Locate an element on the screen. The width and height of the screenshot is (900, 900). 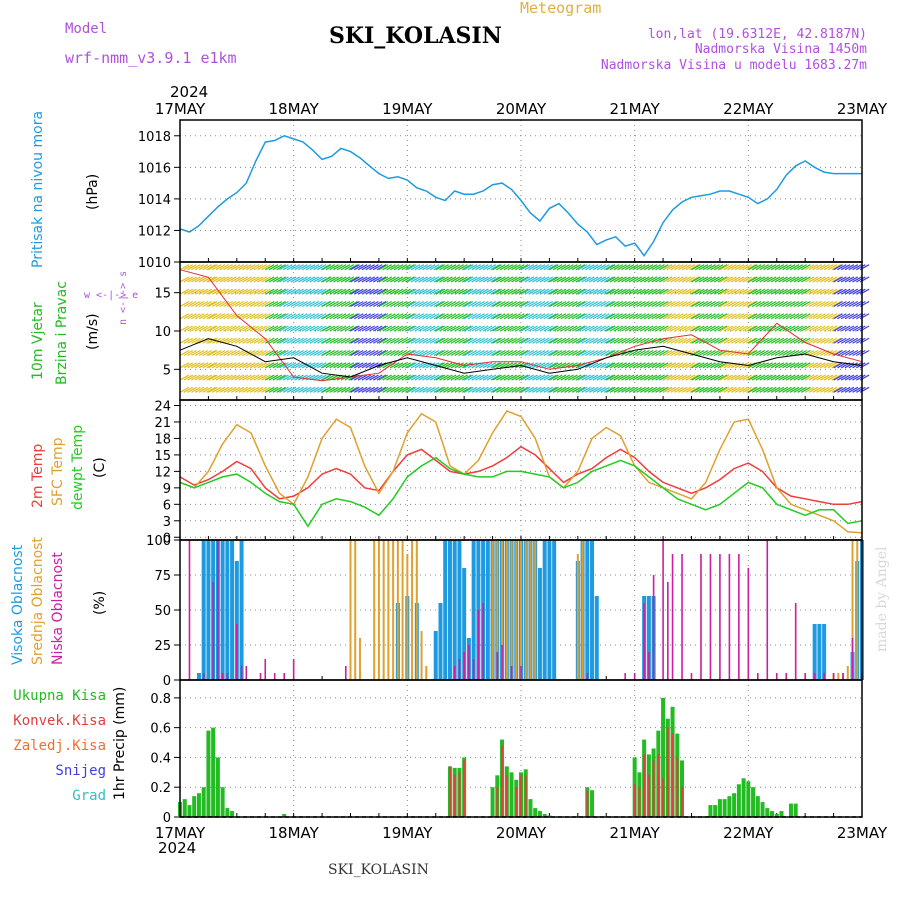
wind-ytick-label: 5 is located at coordinates (167, 370).